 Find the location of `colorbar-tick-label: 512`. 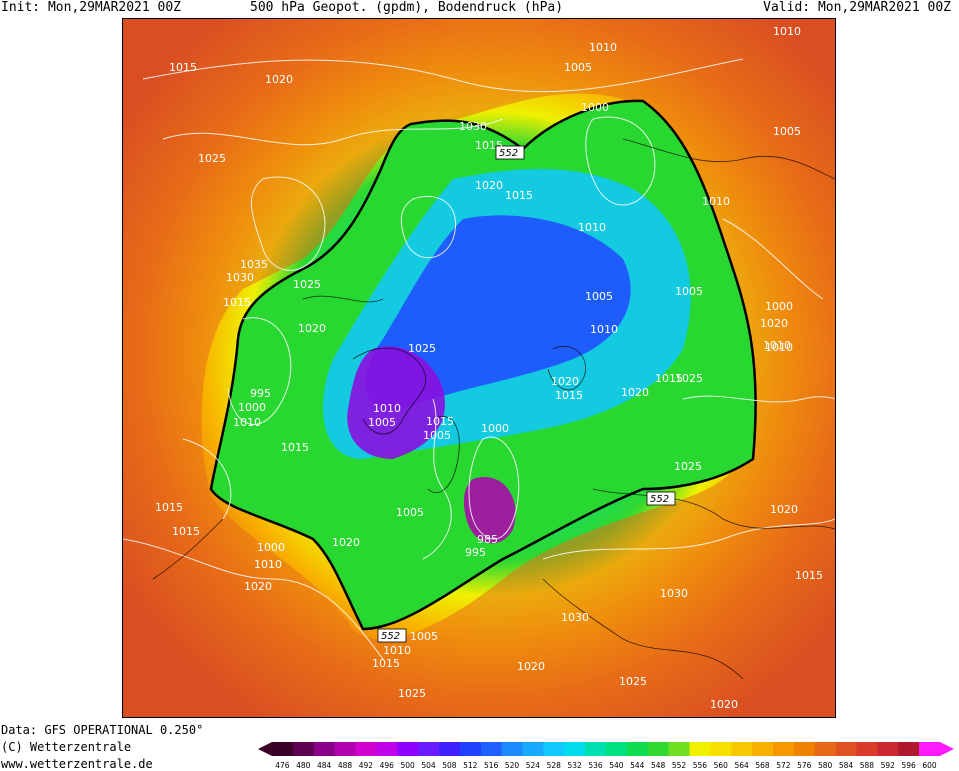

colorbar-tick-label: 512 is located at coordinates (470, 765).